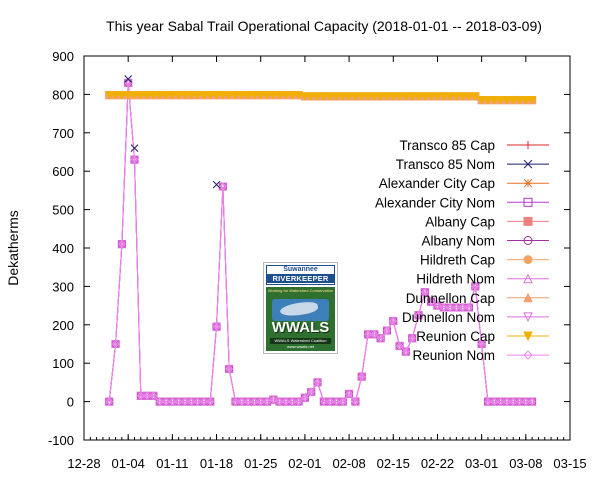 The height and width of the screenshot is (480, 600). Describe the element at coordinates (525, 463) in the screenshot. I see `x-tick-label: 03-08` at that location.